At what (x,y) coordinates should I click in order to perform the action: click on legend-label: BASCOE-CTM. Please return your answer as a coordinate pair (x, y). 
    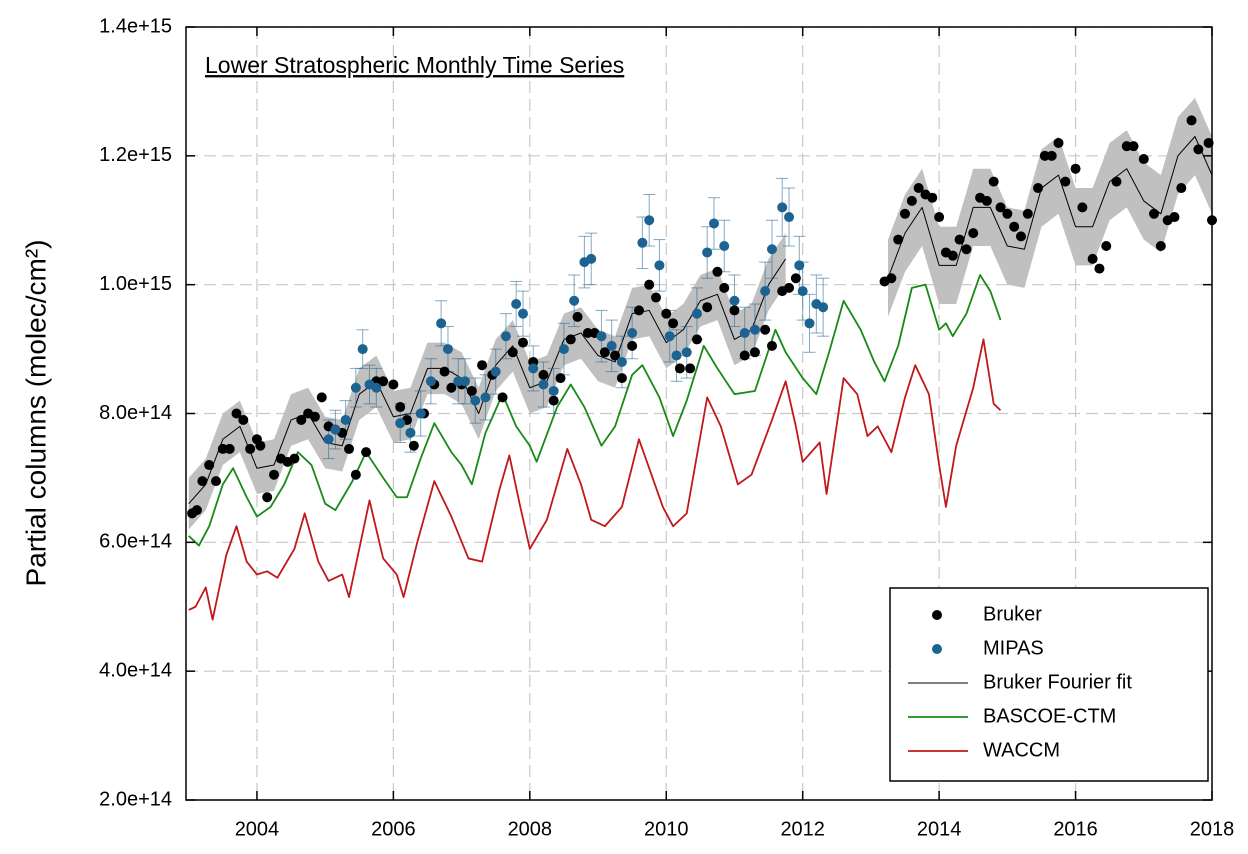
    Looking at the image, I should click on (1049, 716).